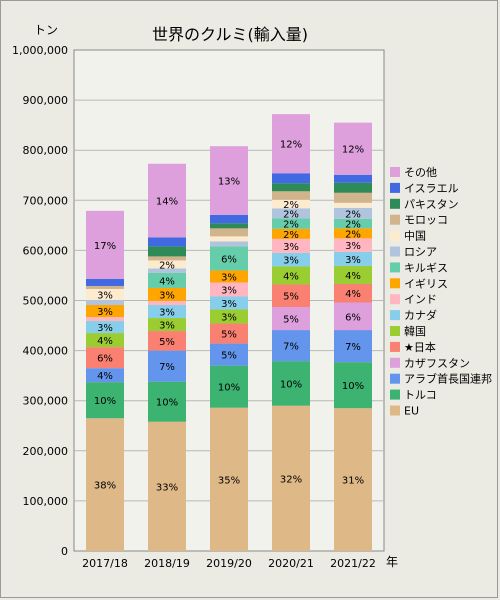  I want to click on legend-label: モロッコ, so click(426, 220).